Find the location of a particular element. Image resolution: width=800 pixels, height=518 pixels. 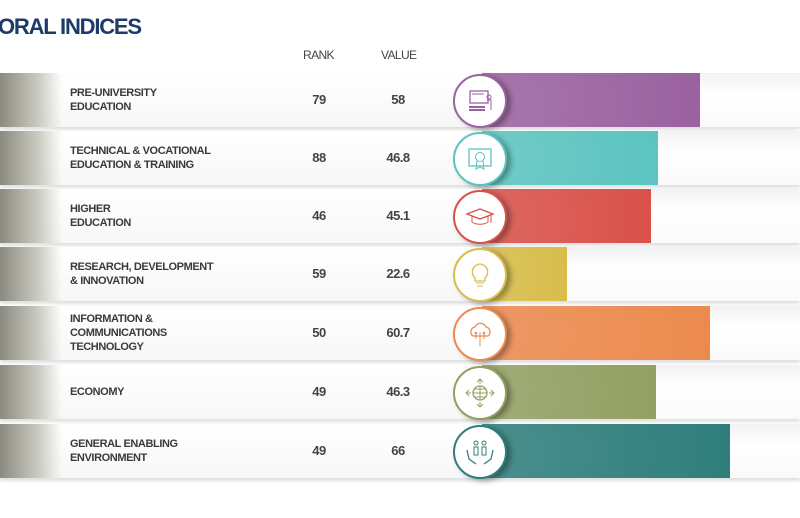

index-row: PRE-UNIVERSITY EDUCATION 79 58 is located at coordinates (400, 100).